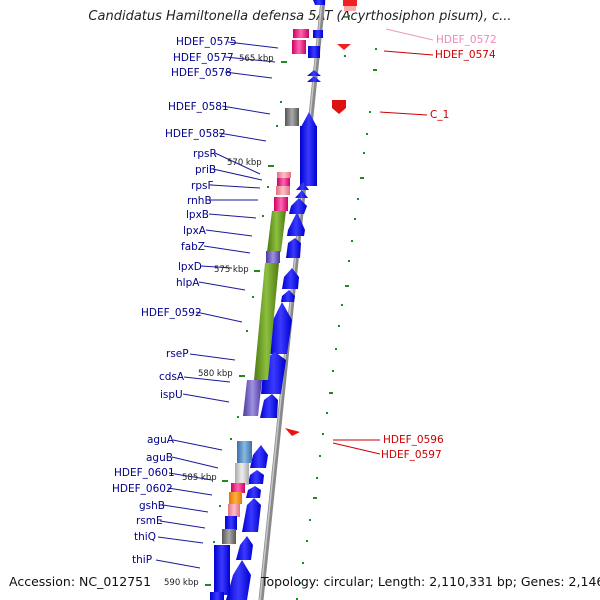 This screenshot has height=600, width=600. I want to click on gene-label-rsmE: rsmE, so click(149, 521).